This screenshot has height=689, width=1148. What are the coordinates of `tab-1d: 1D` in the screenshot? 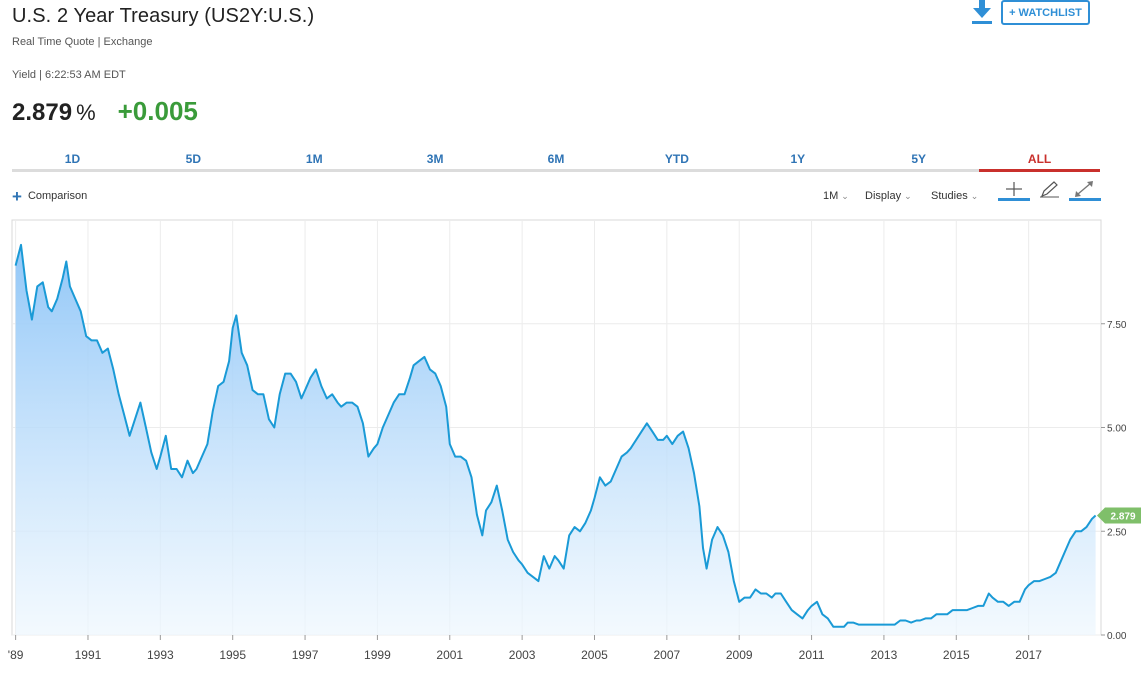 It's located at (72, 159).